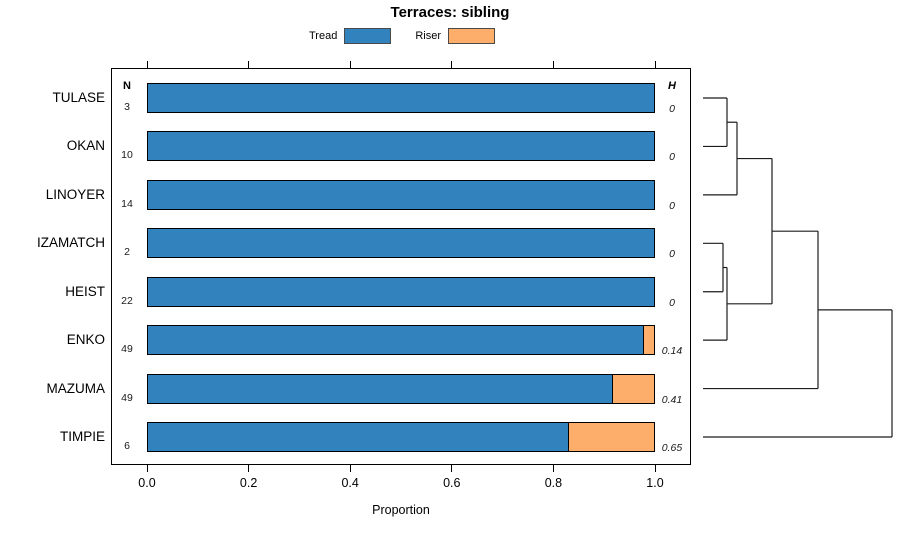  I want to click on x-axis-tick-label: 0.0, so click(147, 483).